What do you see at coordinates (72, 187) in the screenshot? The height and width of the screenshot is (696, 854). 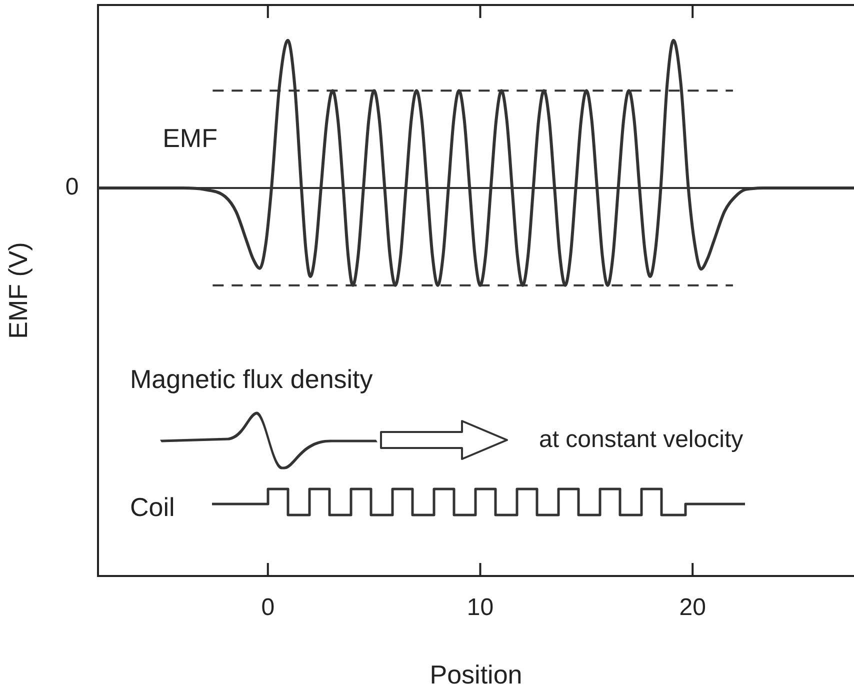 I see `ref-line-label: 0` at bounding box center [72, 187].